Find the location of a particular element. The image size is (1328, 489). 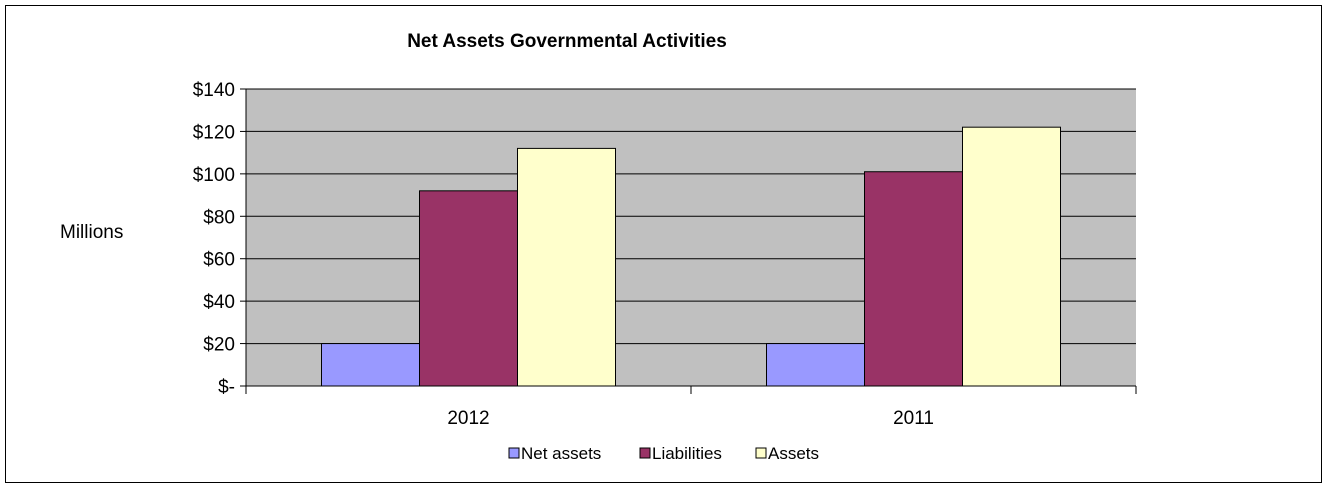

legend: Net assets Liabilities Assets is located at coordinates (663, 453).